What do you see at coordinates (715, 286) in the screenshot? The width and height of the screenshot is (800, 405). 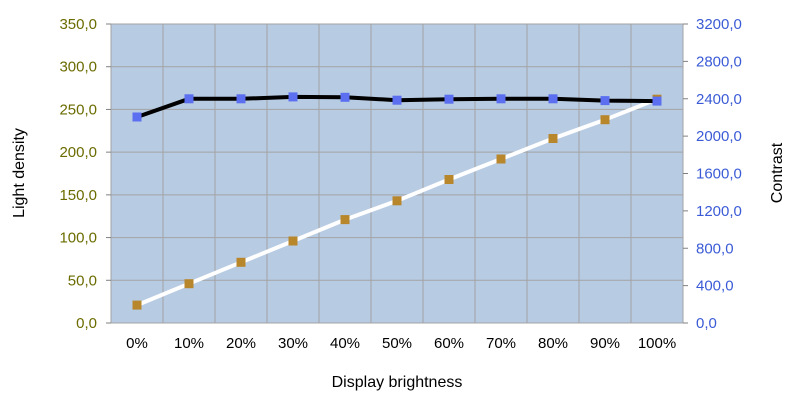 I see `right-tick-label: 400,0` at bounding box center [715, 286].